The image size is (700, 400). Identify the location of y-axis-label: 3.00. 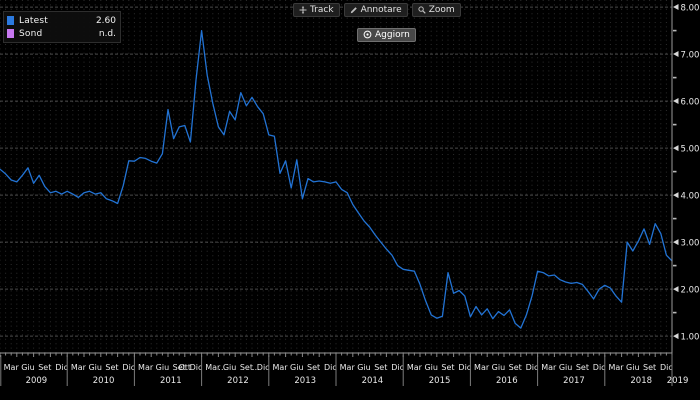
(690, 243).